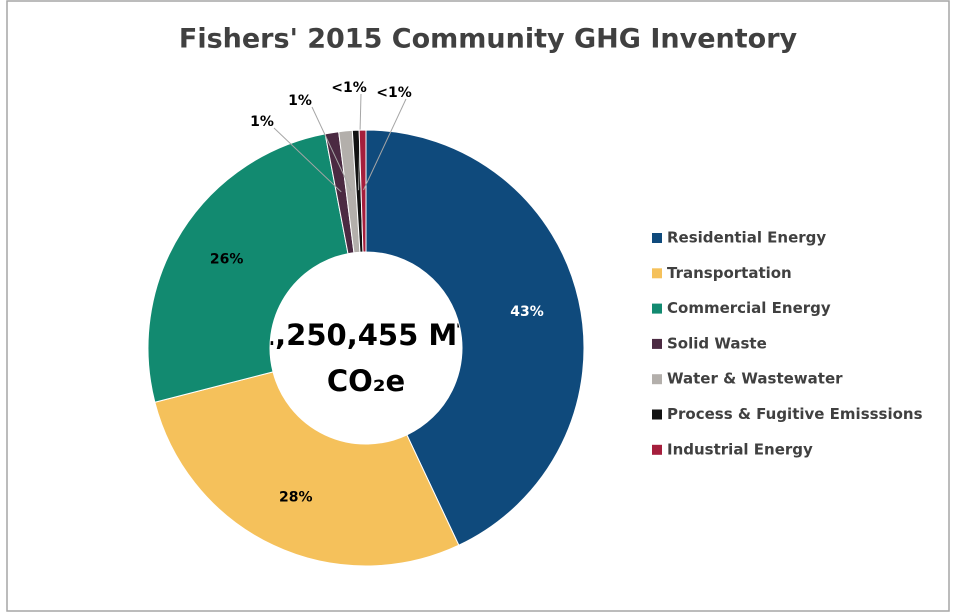  Describe the element at coordinates (729, 273) in the screenshot. I see `legend-label: Transportation` at that location.